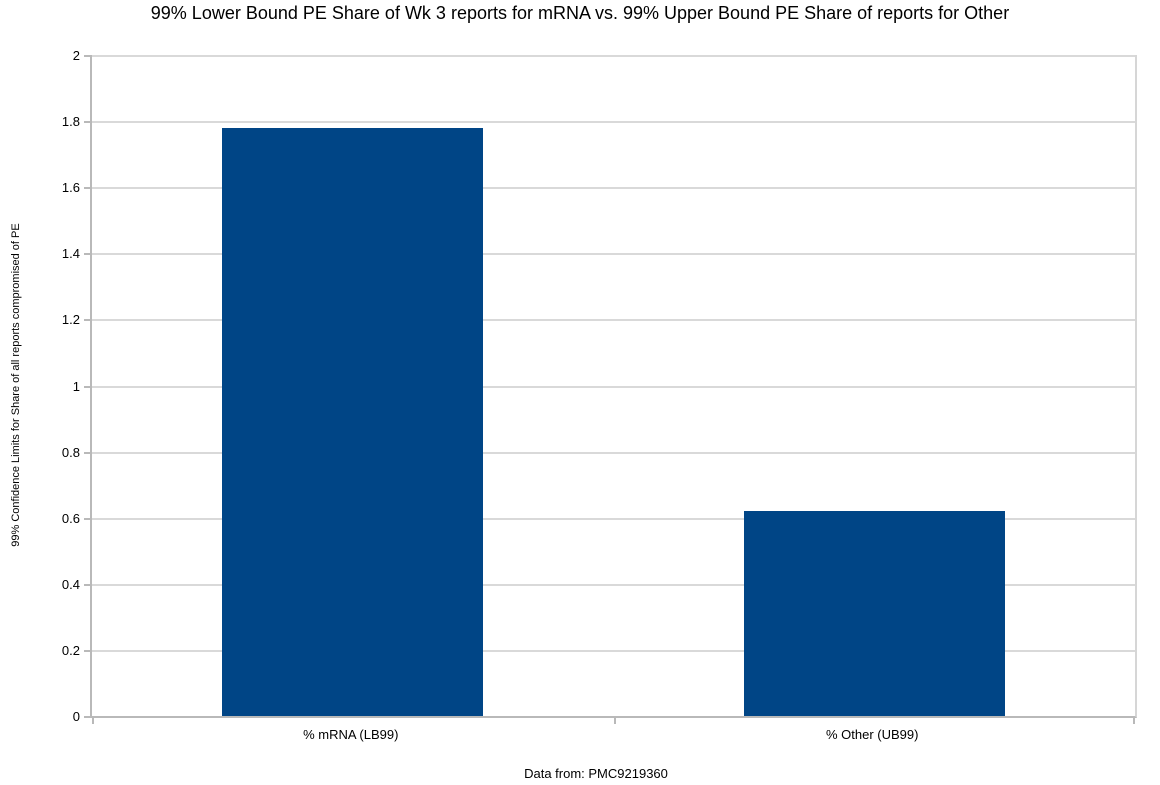  Describe the element at coordinates (70, 253) in the screenshot. I see `y-tick-label: 1.4` at that location.